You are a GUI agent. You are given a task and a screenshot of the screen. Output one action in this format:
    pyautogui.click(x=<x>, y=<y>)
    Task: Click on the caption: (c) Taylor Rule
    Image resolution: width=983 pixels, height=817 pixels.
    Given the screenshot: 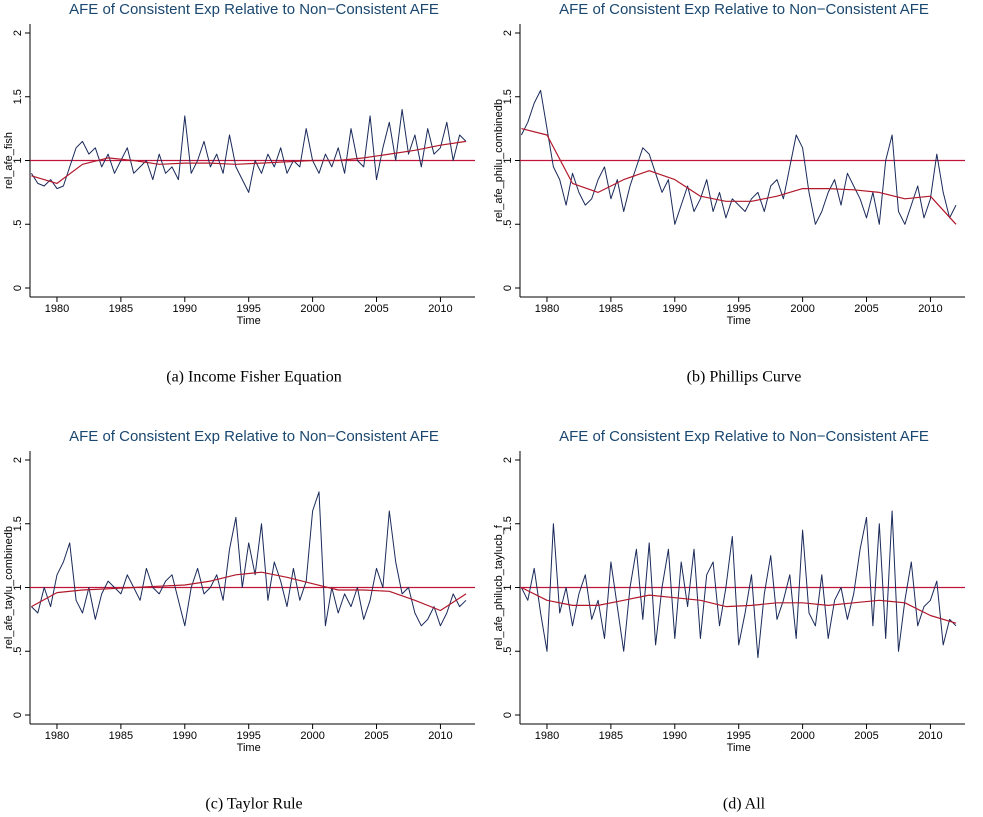 What is the action you would take?
    pyautogui.click(x=253, y=804)
    